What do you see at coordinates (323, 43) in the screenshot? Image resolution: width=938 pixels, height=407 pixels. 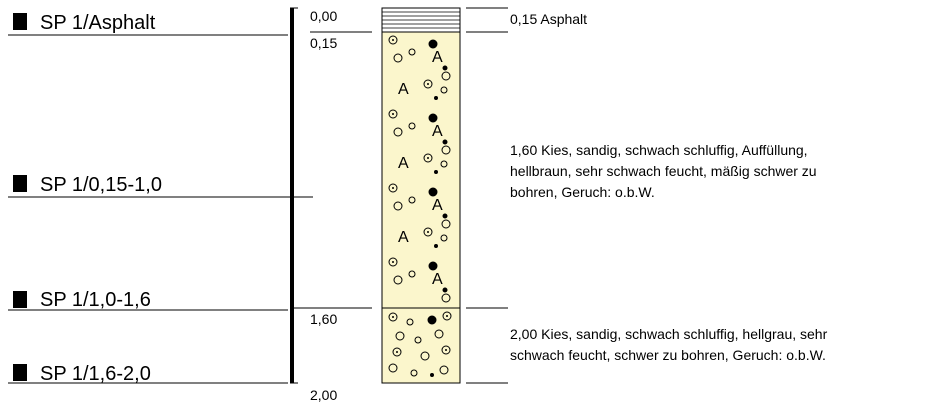 I see `depth-label: 0,15` at bounding box center [323, 43].